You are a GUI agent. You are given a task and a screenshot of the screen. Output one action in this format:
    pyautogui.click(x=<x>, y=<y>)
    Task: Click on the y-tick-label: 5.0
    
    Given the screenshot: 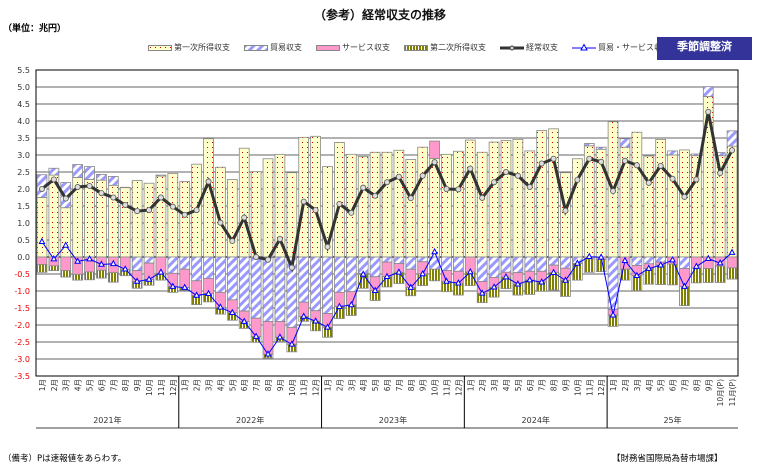 What is the action you would take?
    pyautogui.click(x=23, y=87)
    